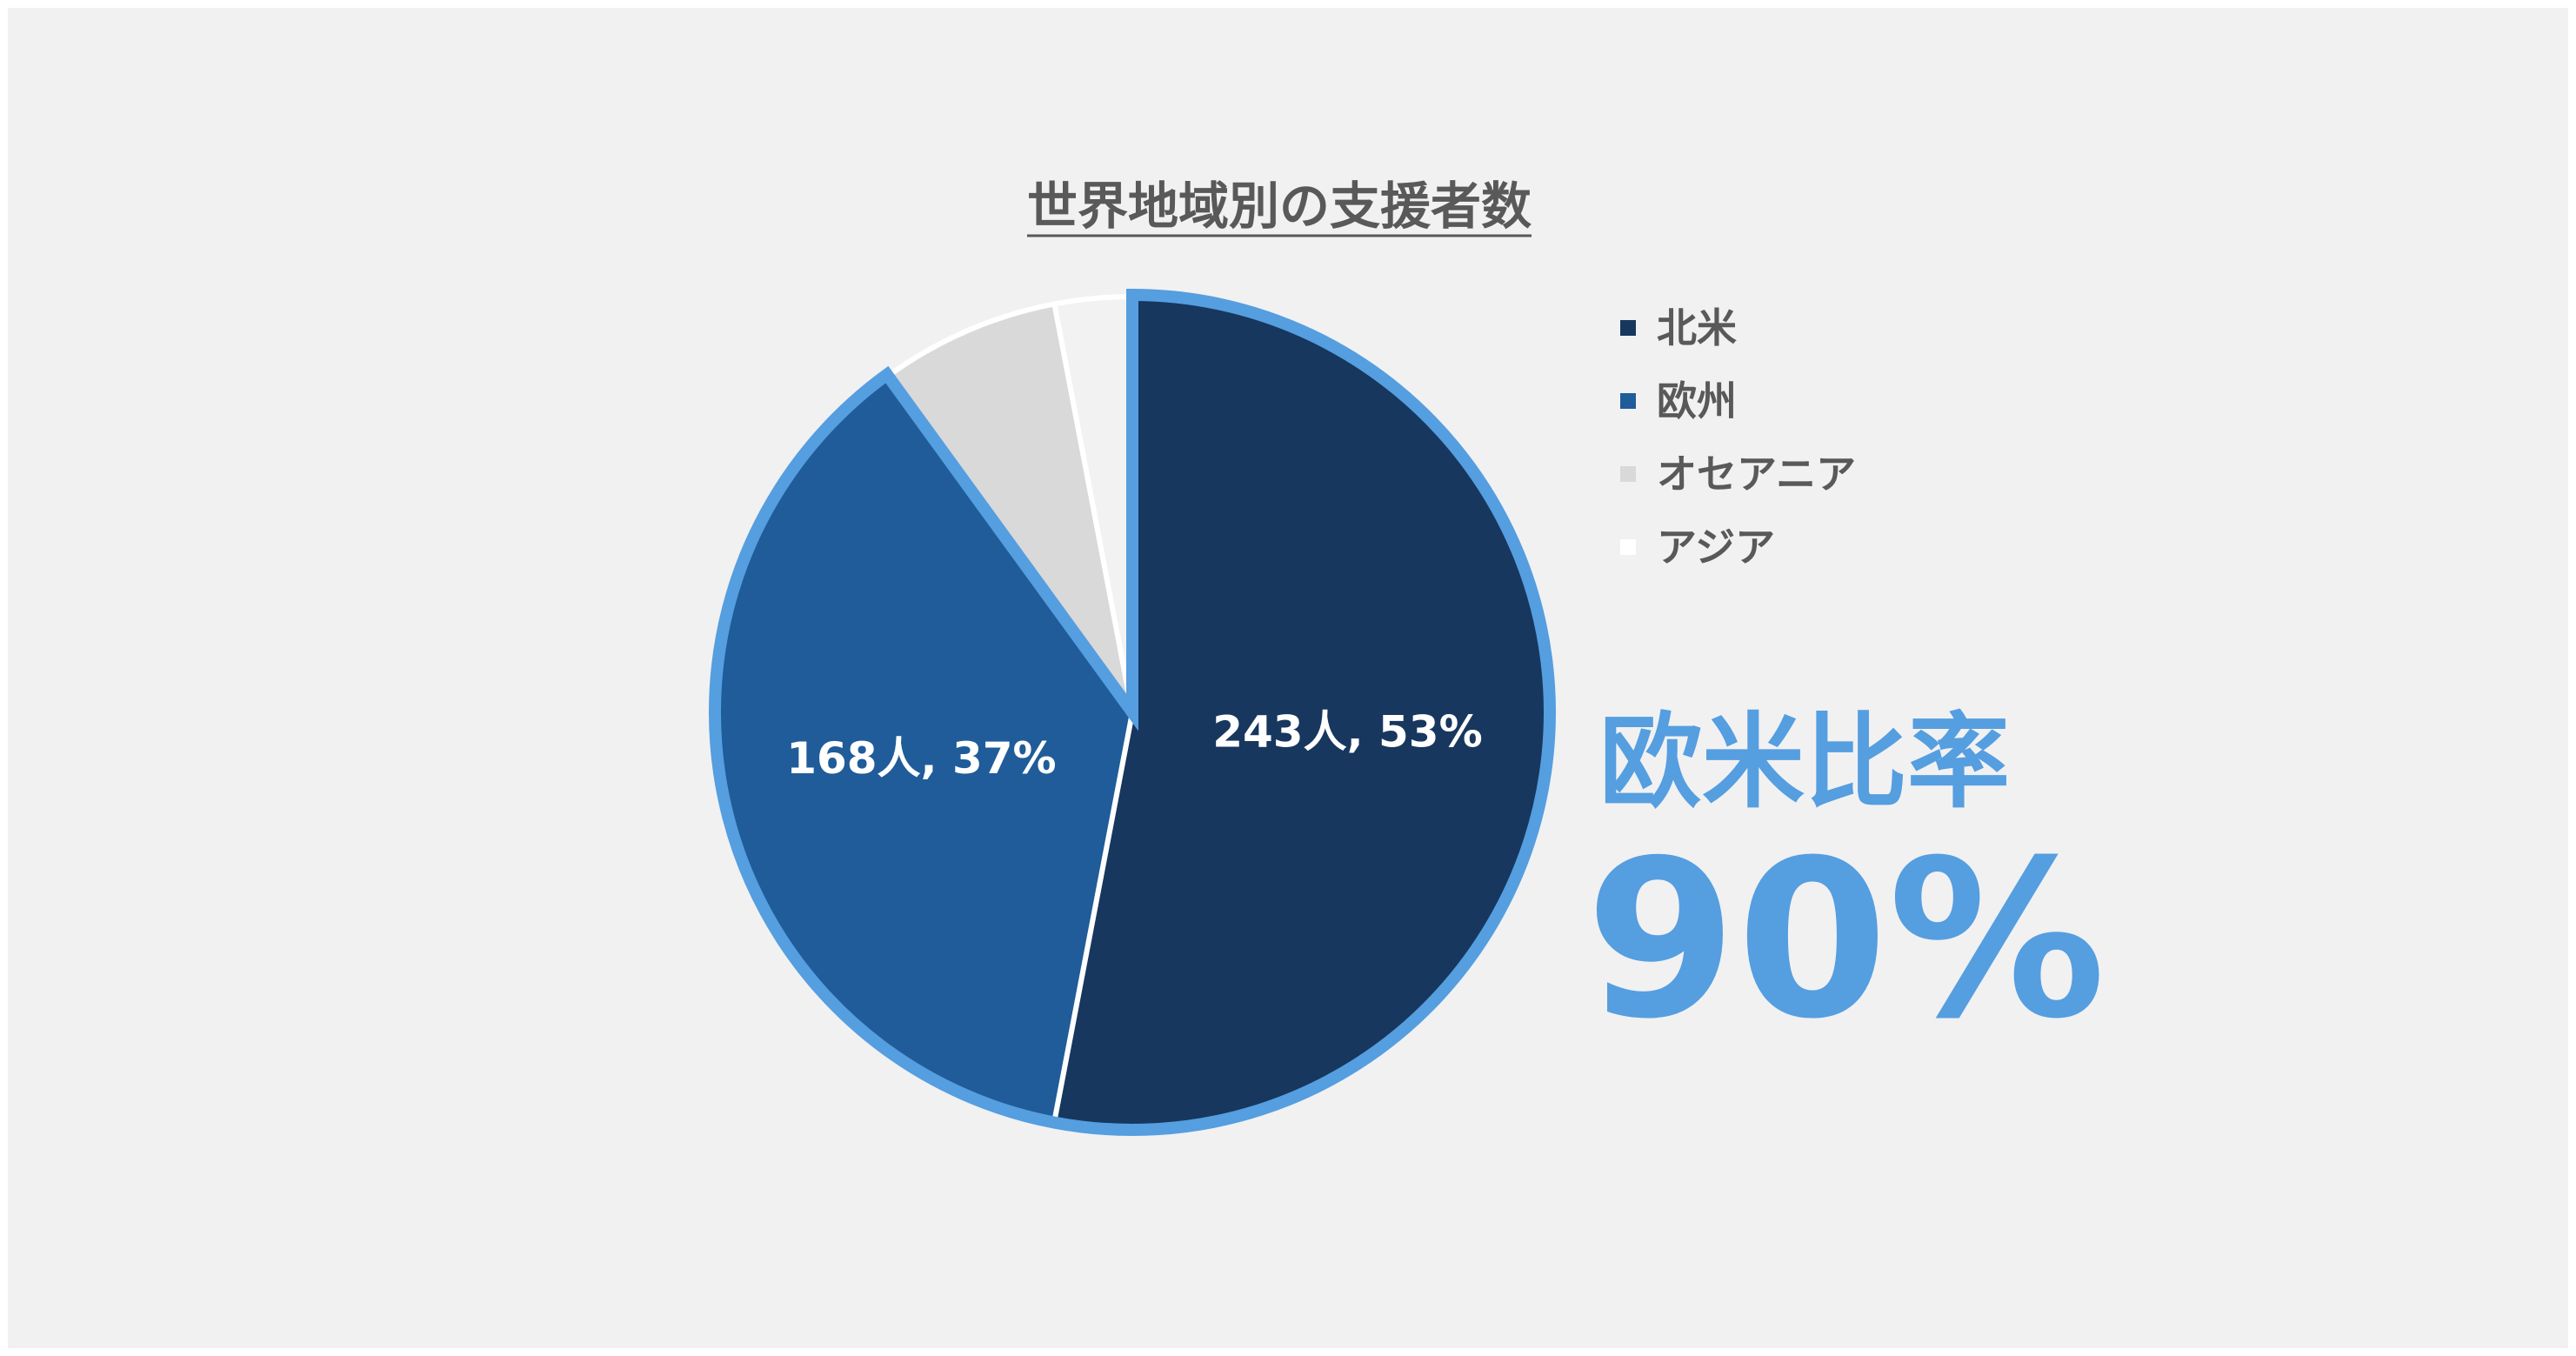 This screenshot has width=2576, height=1356. What do you see at coordinates (1845, 939) in the screenshot?
I see `callout-value: 90%` at bounding box center [1845, 939].